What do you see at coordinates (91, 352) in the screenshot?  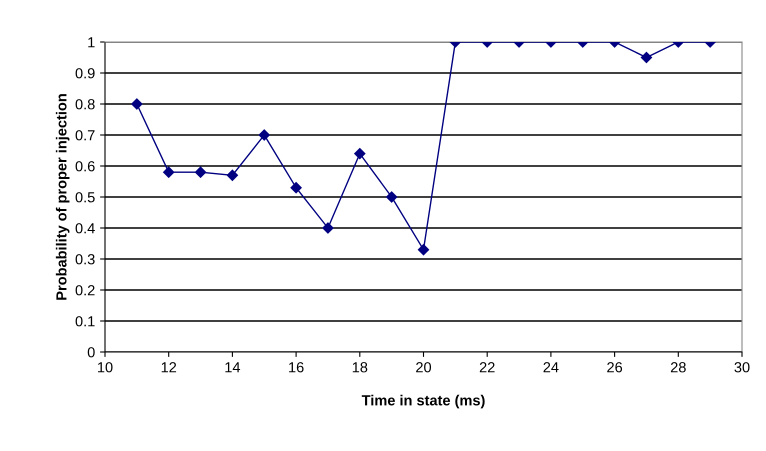 I see `y-tick-label: 0` at bounding box center [91, 352].